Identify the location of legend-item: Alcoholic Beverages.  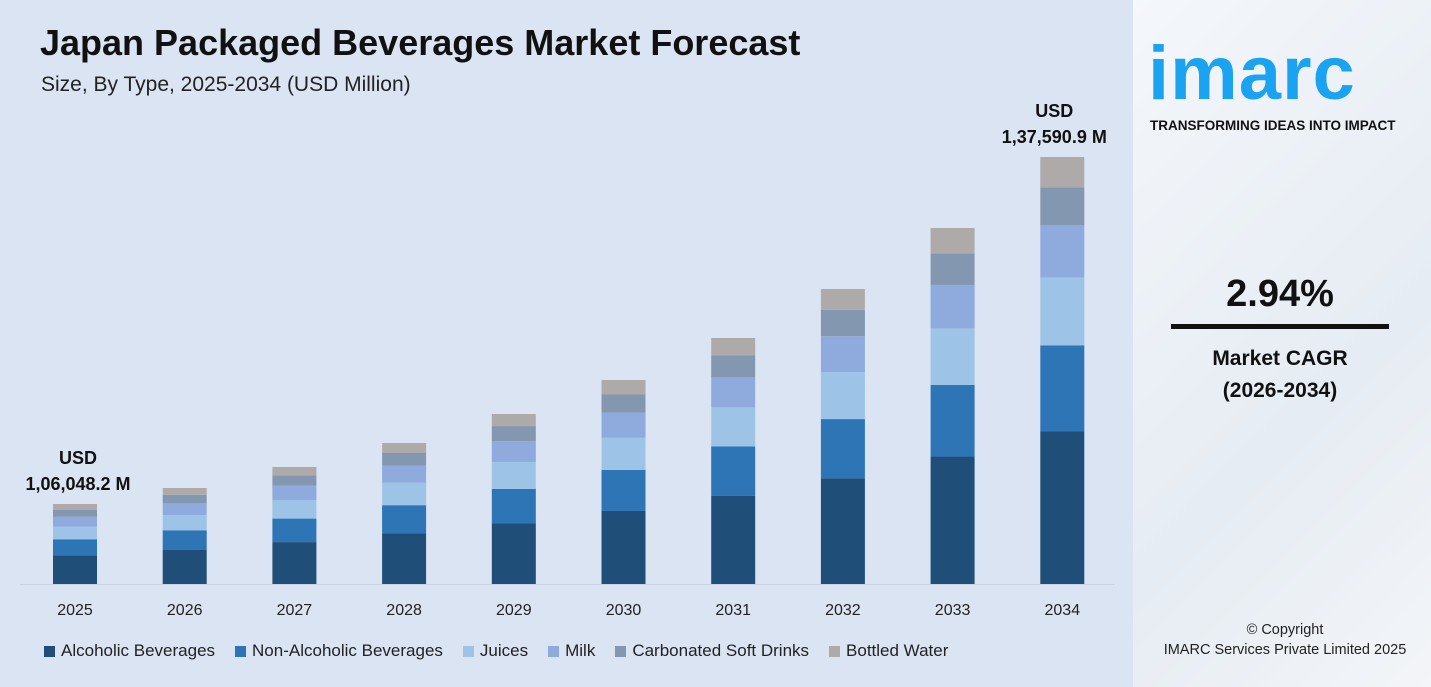
(129, 651).